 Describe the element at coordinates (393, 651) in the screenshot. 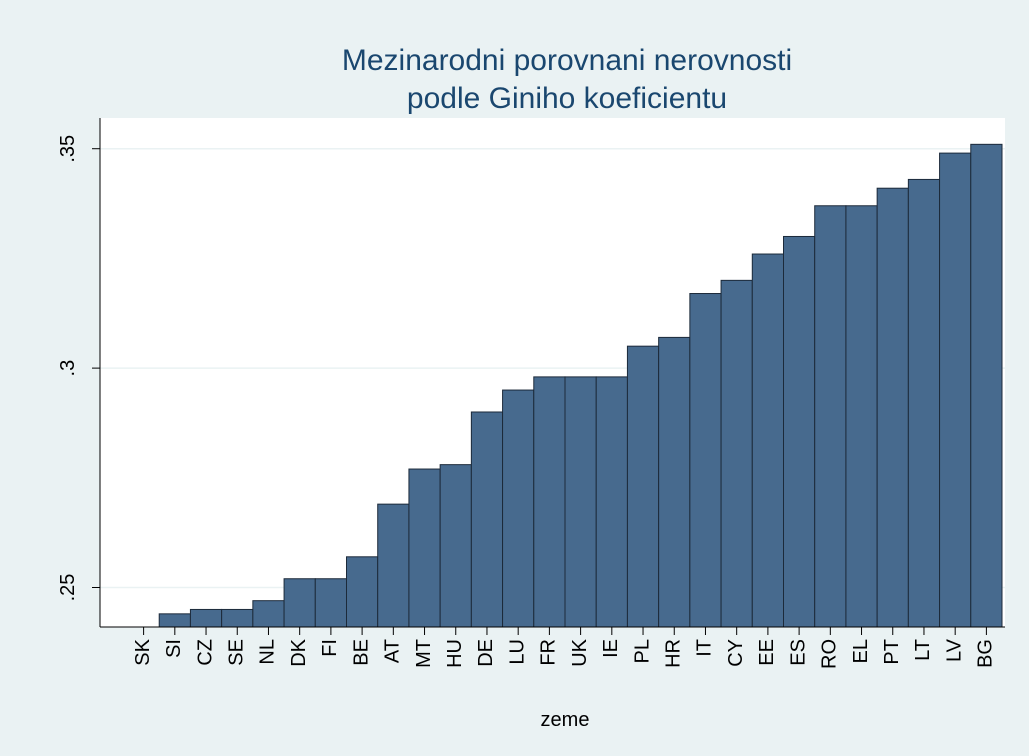

I see `x-tick-label: AT` at that location.